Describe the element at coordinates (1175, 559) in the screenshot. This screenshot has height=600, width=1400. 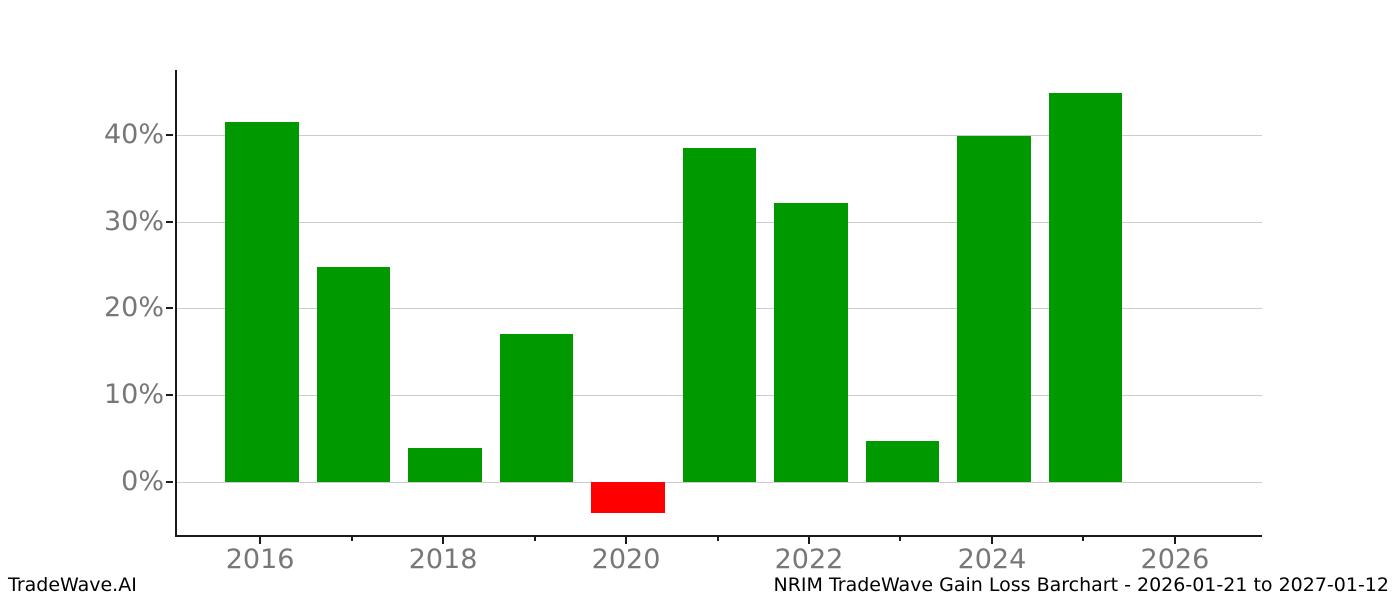
I see `x-tick-label-2026: 2026` at that location.